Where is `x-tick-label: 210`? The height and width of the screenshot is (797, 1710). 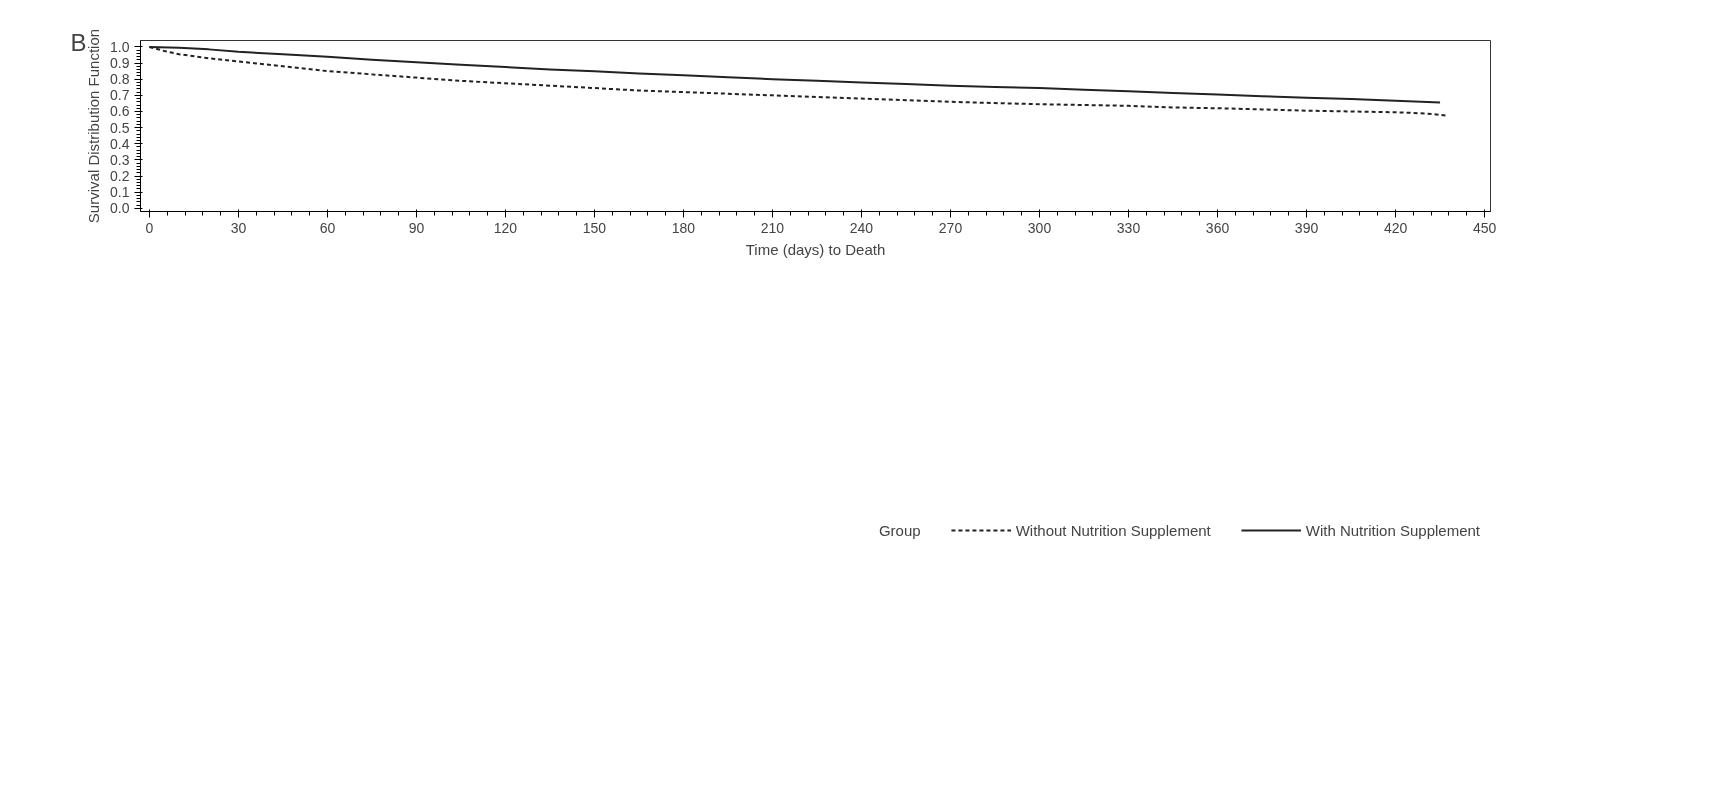
x-tick-label: 210 is located at coordinates (772, 227).